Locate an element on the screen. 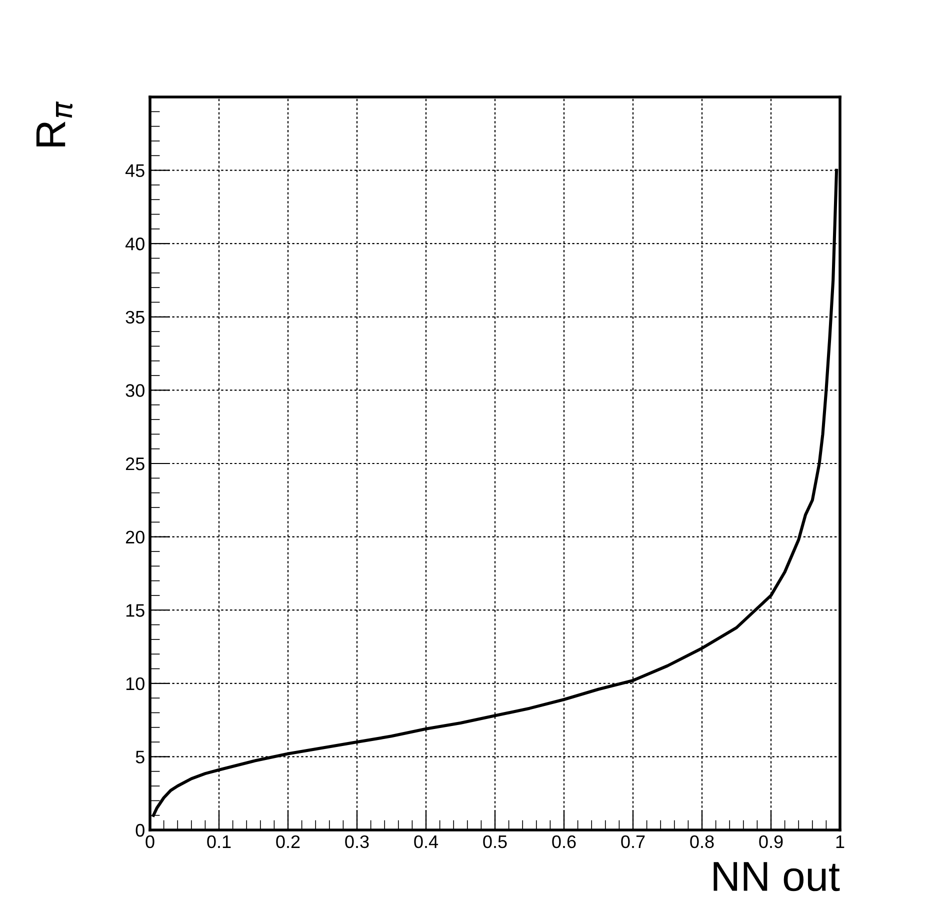  x-tick-label: 0.5 is located at coordinates (495, 841).